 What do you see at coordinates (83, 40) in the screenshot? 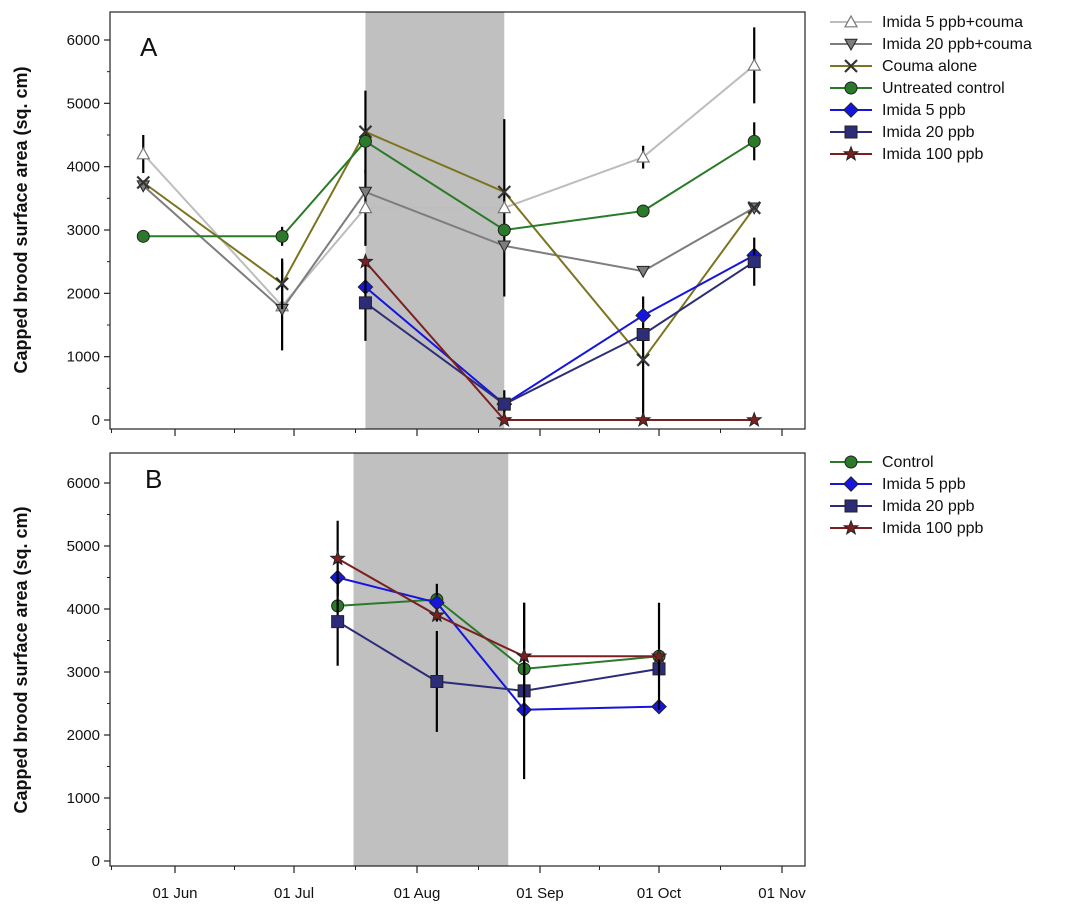
I see `y-tick-label: 6000` at bounding box center [83, 40].